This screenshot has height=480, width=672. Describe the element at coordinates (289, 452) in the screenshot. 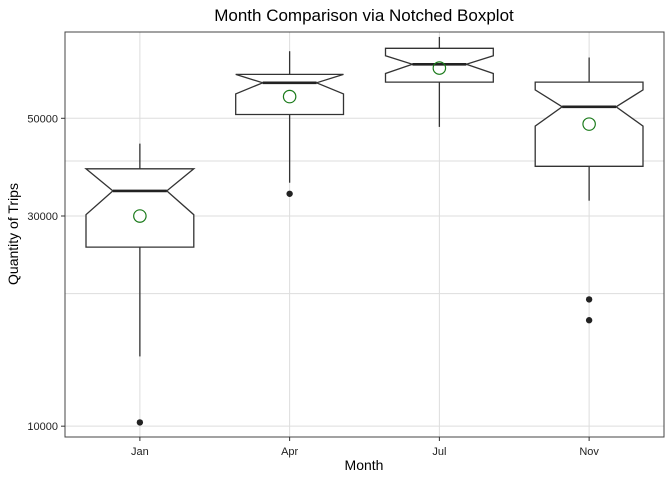

I see `x-tick-label: Apr` at that location.